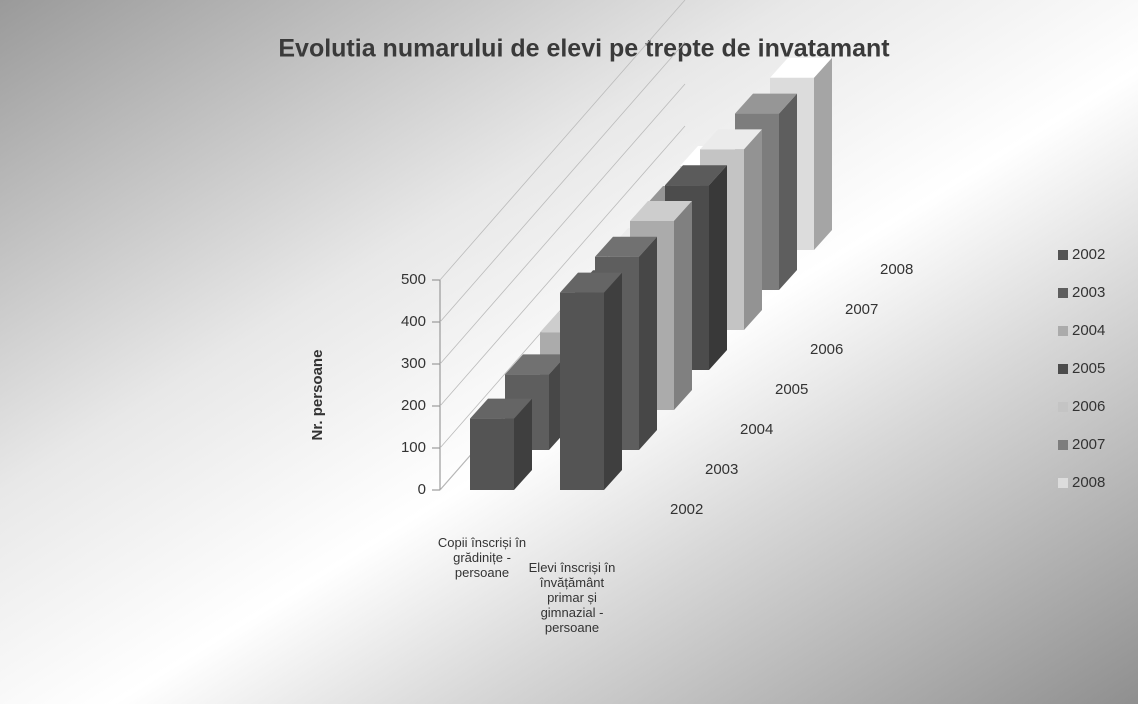  I want to click on legend-label: 2004, so click(1088, 330).